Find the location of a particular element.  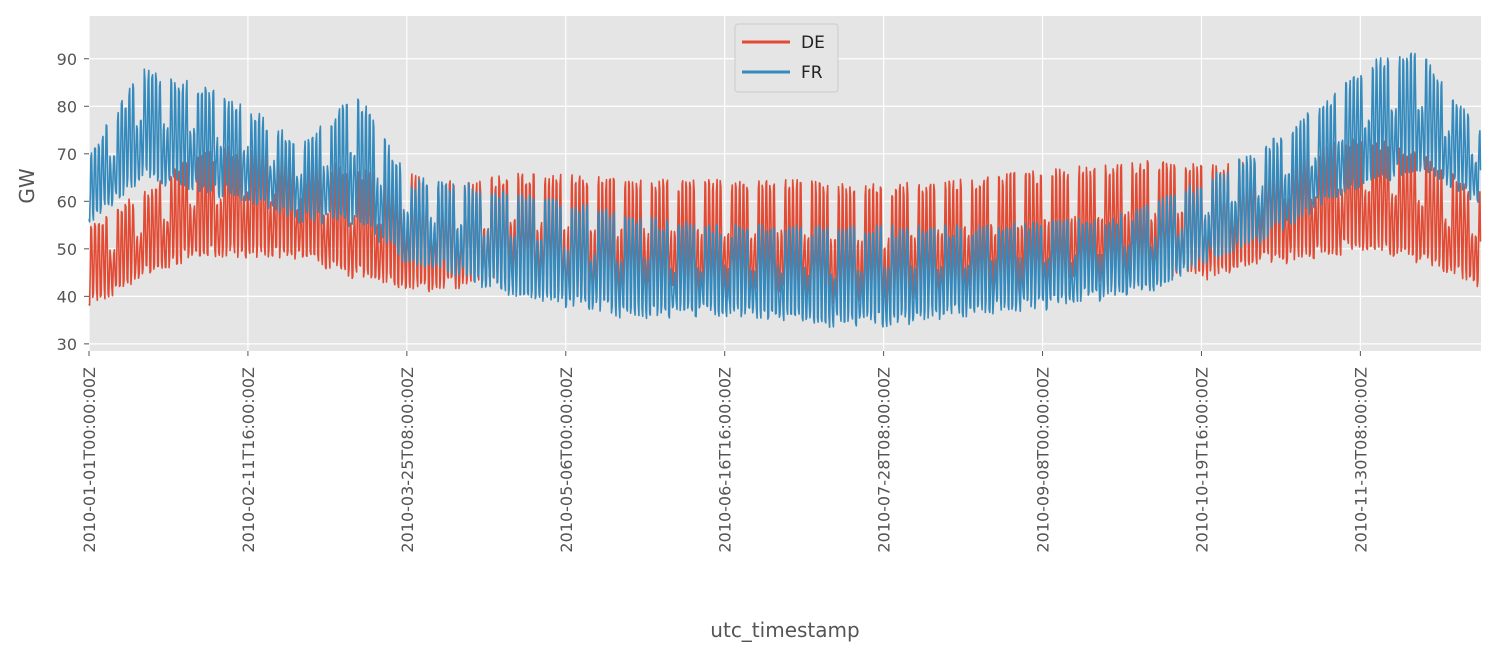

y-axis: 30 40 50 60 70 80 90 is located at coordinates (73, 202).